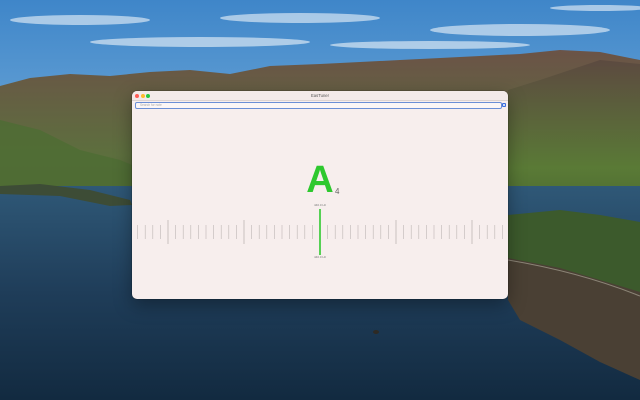  Describe the element at coordinates (320, 232) in the screenshot. I see `tuning-scale` at that location.